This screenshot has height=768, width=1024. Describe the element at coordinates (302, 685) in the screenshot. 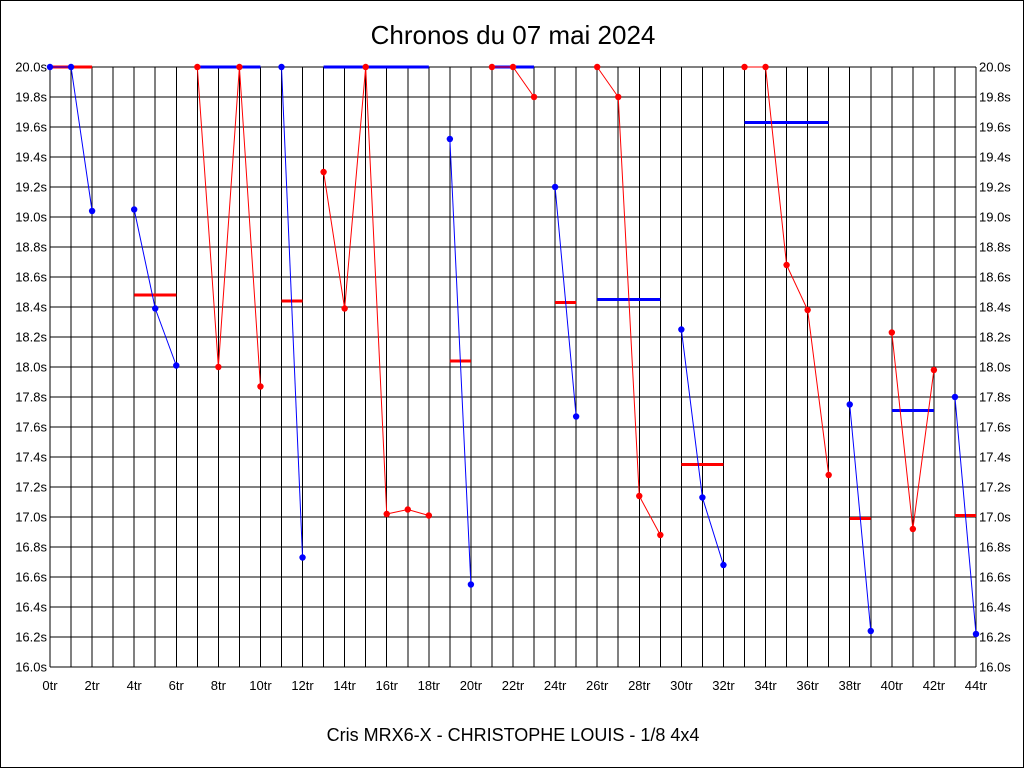

I see `x-tick-label: 12tr` at that location.